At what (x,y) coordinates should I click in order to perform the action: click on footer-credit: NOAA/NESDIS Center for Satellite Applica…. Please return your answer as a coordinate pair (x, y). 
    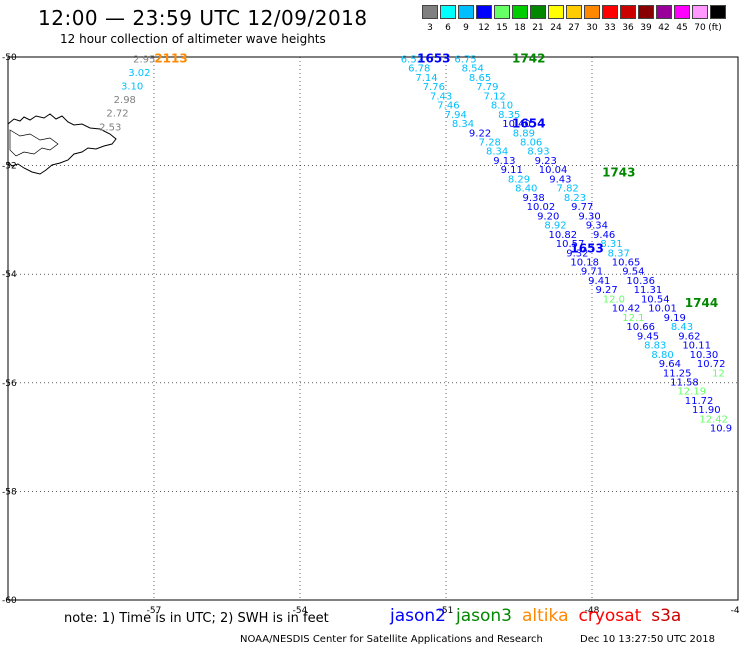
    Looking at the image, I should click on (391, 639).